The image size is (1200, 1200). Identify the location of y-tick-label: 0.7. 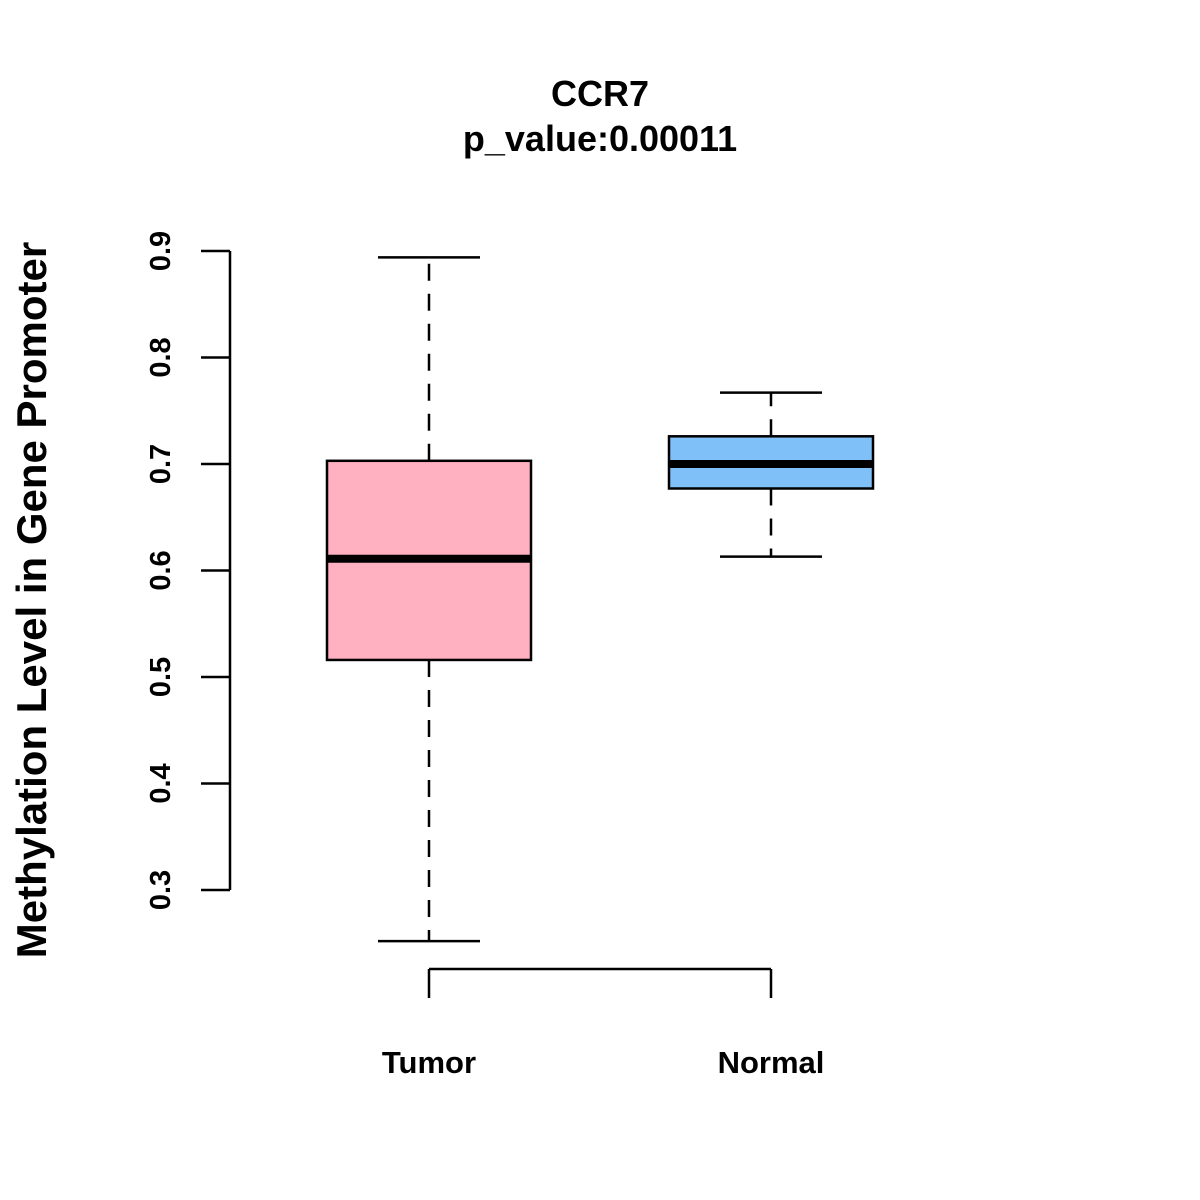
(161, 464).